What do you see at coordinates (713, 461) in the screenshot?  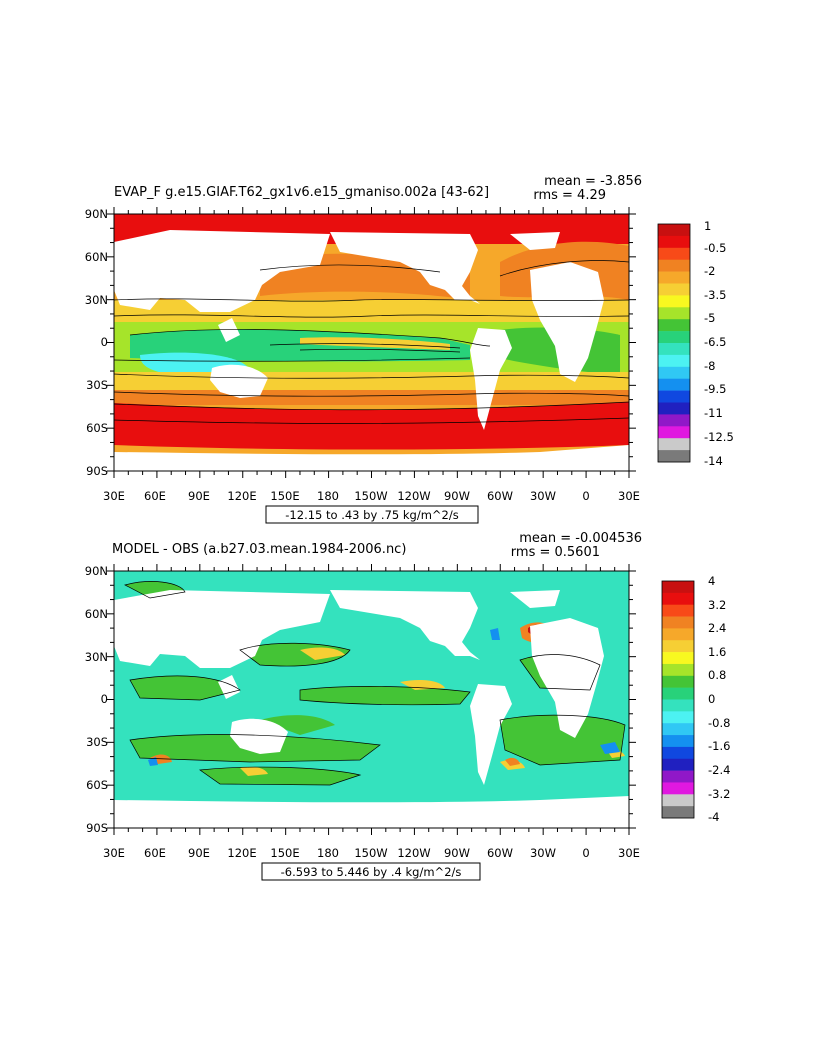 I see `colorbar-label: -14` at bounding box center [713, 461].